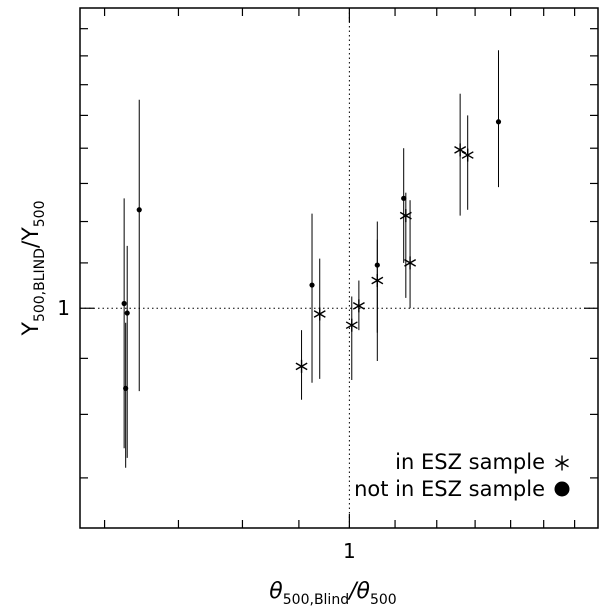 The height and width of the screenshot is (609, 611). I want to click on legend-label-in-esz: in ESZ sample, so click(470, 462).